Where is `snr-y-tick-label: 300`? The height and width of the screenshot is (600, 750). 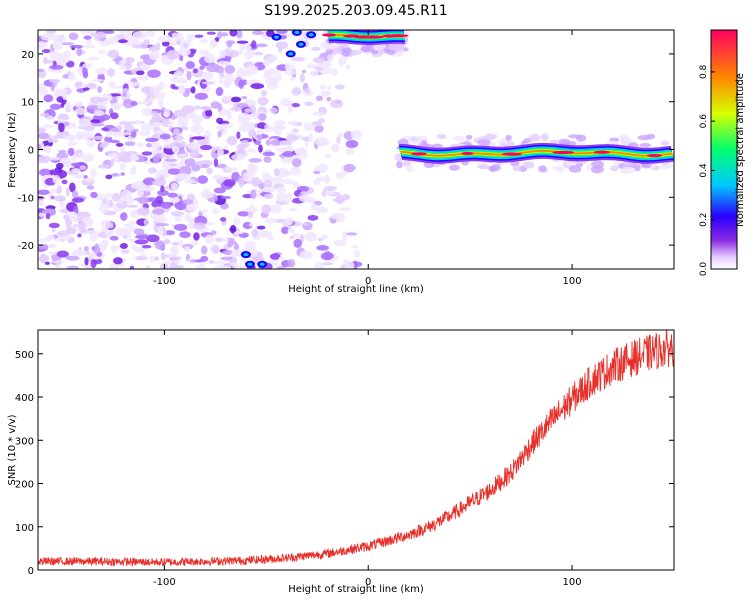
snr-y-tick-label: 300 is located at coordinates (24, 441).